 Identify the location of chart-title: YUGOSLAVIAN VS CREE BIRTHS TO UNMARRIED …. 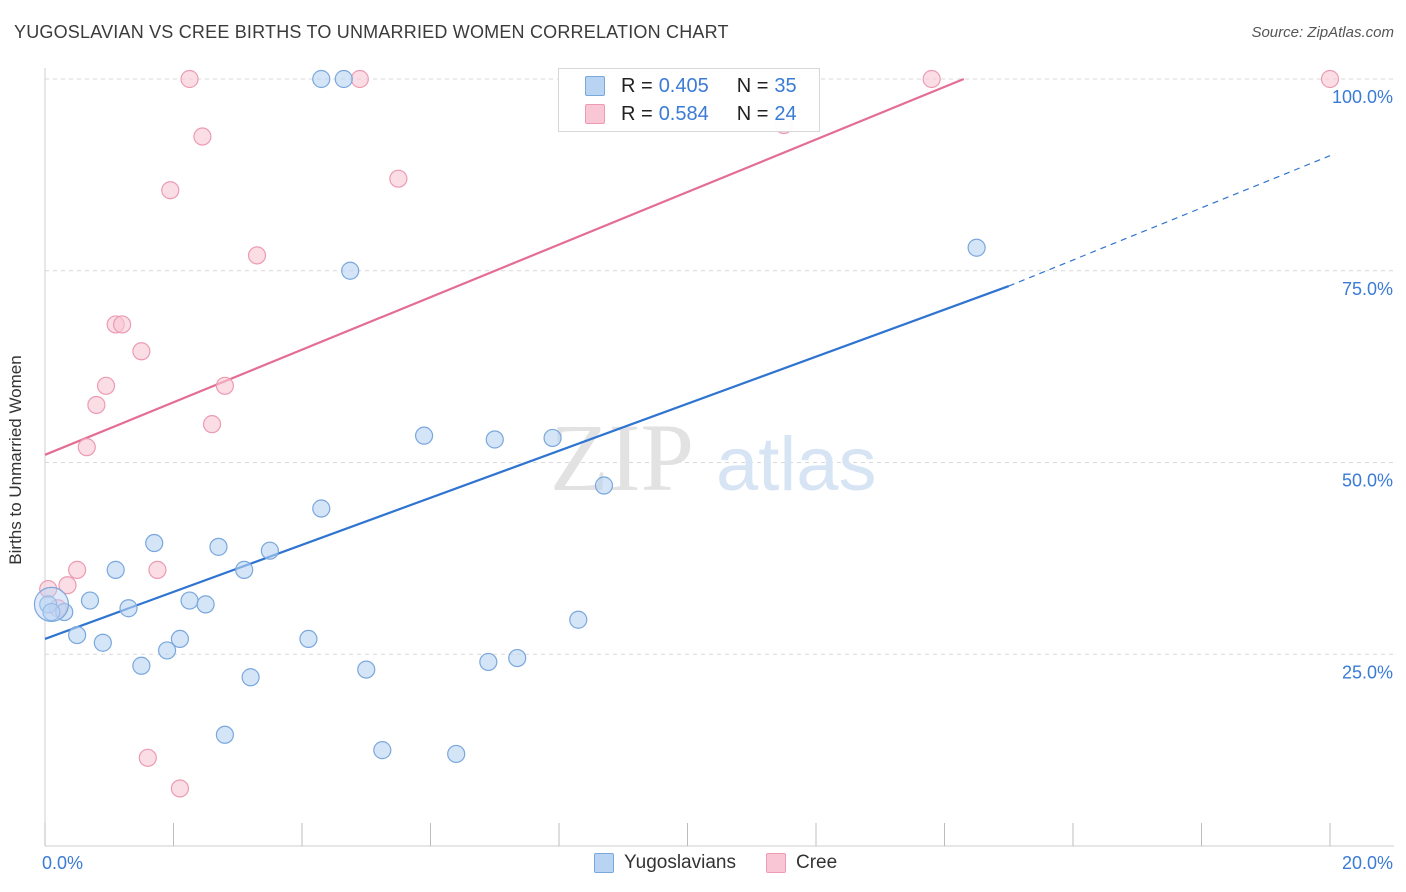
(371, 32).